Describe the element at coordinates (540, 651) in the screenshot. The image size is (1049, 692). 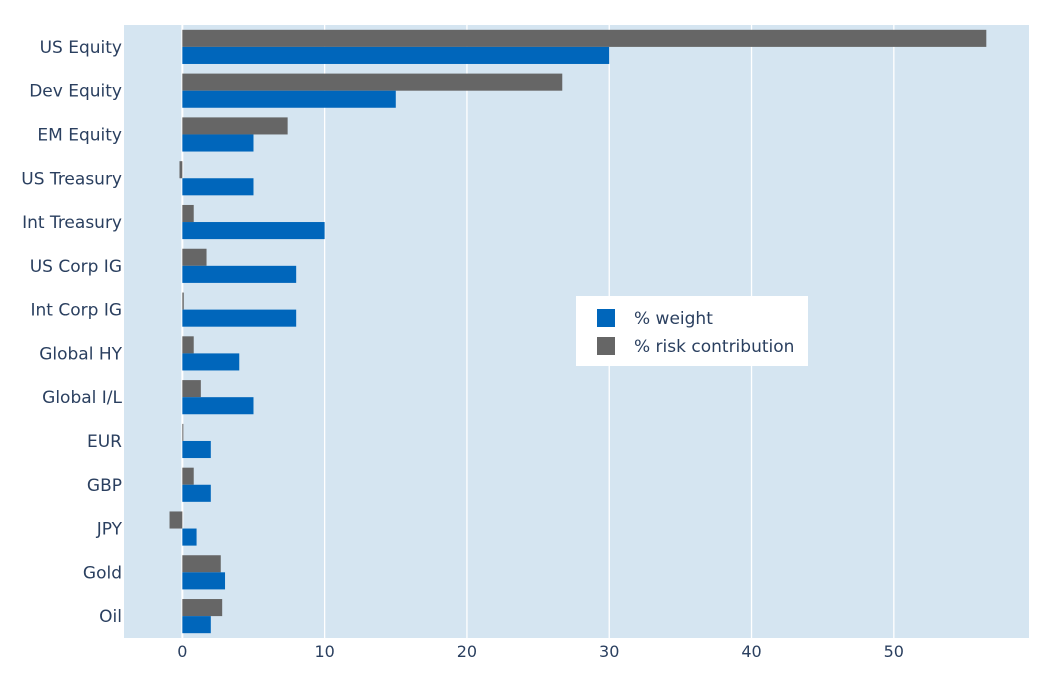
I see `x-tick-labels: 0 10 20 30 40 50` at that location.